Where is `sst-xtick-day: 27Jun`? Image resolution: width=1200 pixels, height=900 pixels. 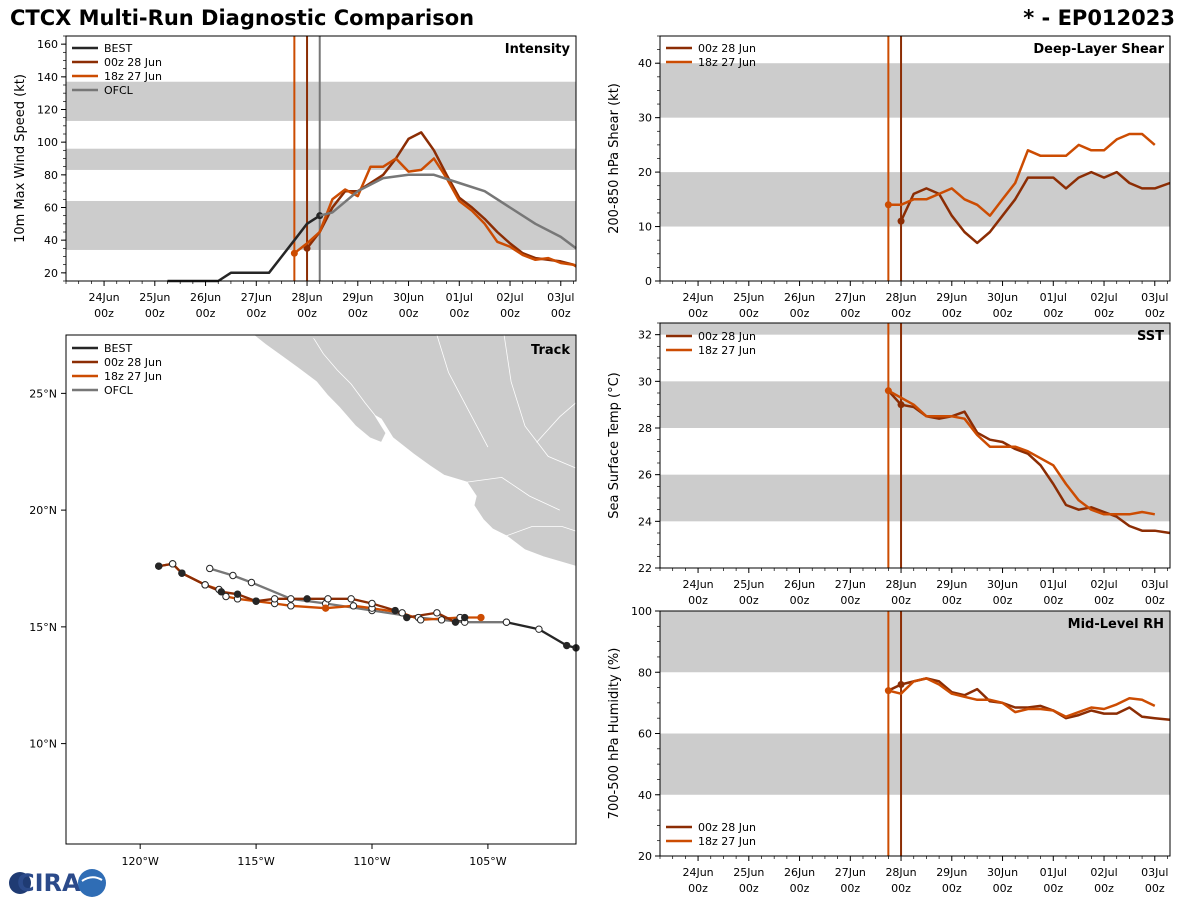
sst-xtick-day: 27Jun is located at coordinates (850, 584).